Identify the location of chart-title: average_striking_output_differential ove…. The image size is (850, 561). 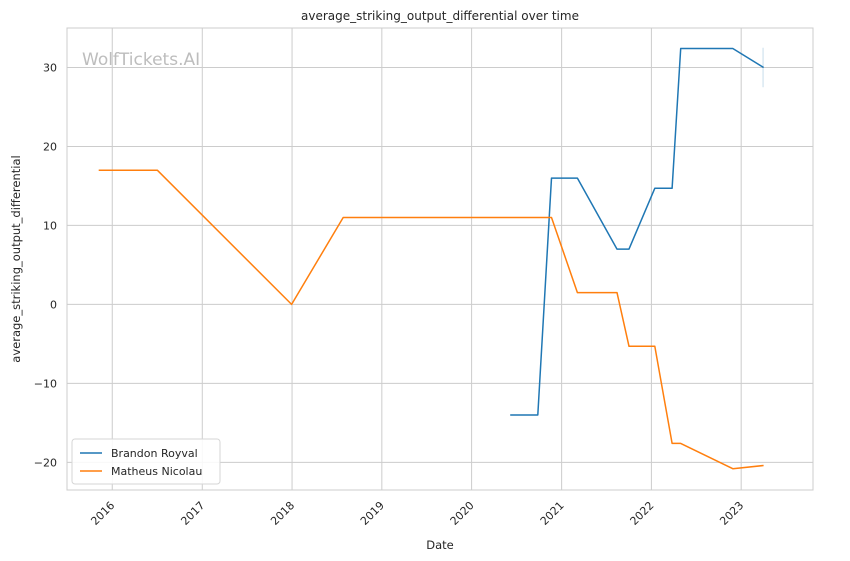
(440, 16).